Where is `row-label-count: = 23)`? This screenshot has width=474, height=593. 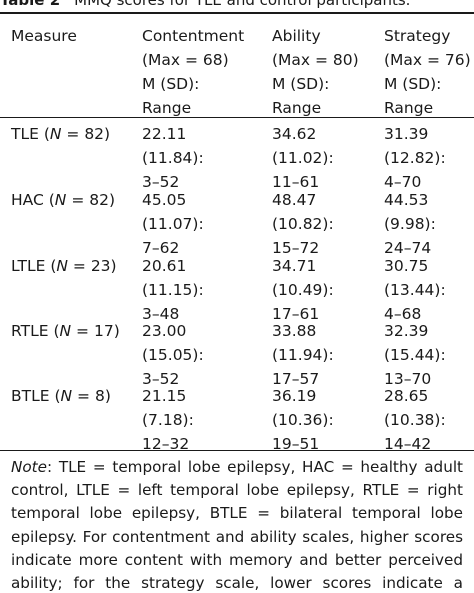 row-label-count: = 23) is located at coordinates (92, 266).